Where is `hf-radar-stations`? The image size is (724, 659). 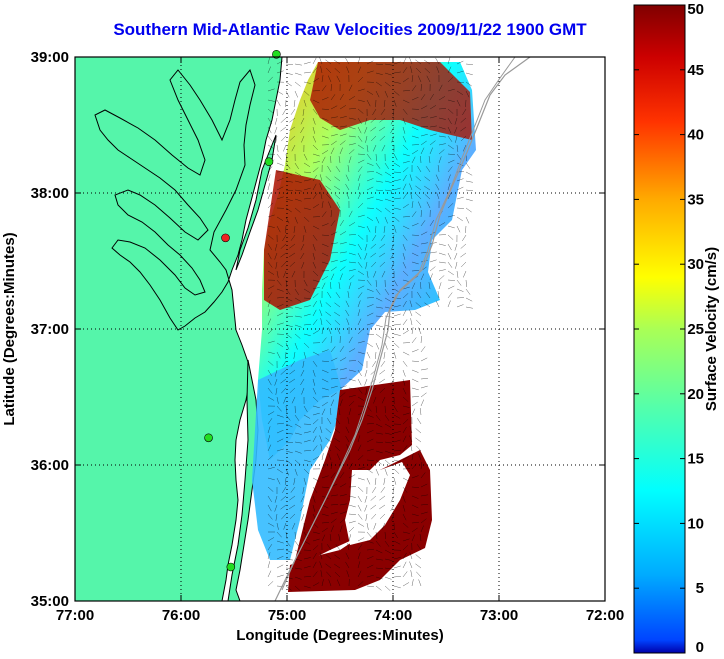 hf-radar-stations is located at coordinates (242, 310).